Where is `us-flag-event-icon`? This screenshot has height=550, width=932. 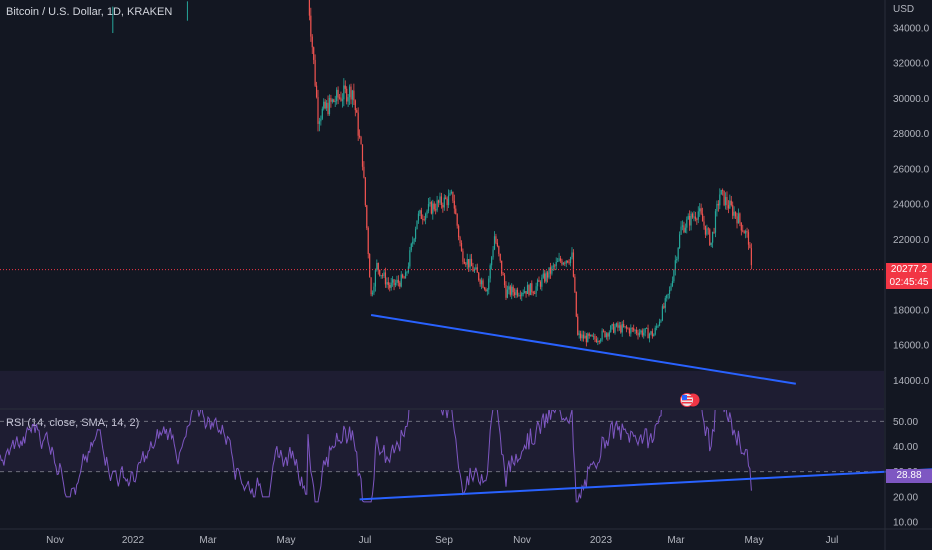 us-flag-event-icon is located at coordinates (690, 400).